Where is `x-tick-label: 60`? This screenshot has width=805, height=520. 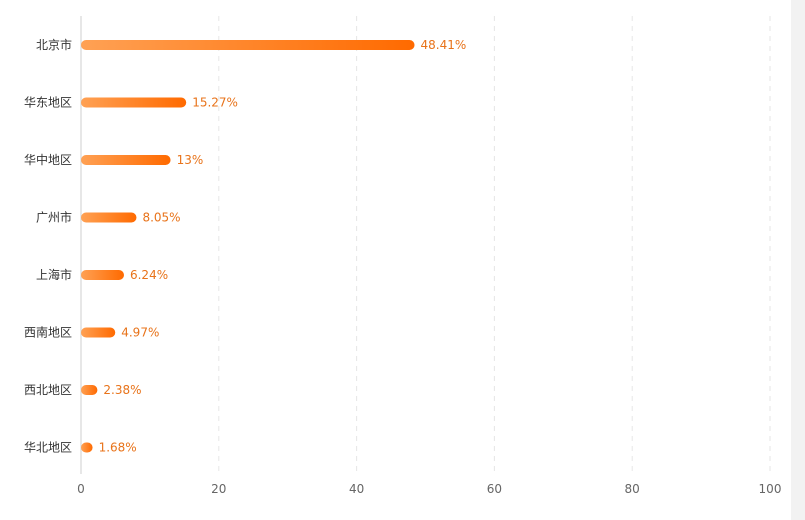 x-tick-label: 60 is located at coordinates (494, 489).